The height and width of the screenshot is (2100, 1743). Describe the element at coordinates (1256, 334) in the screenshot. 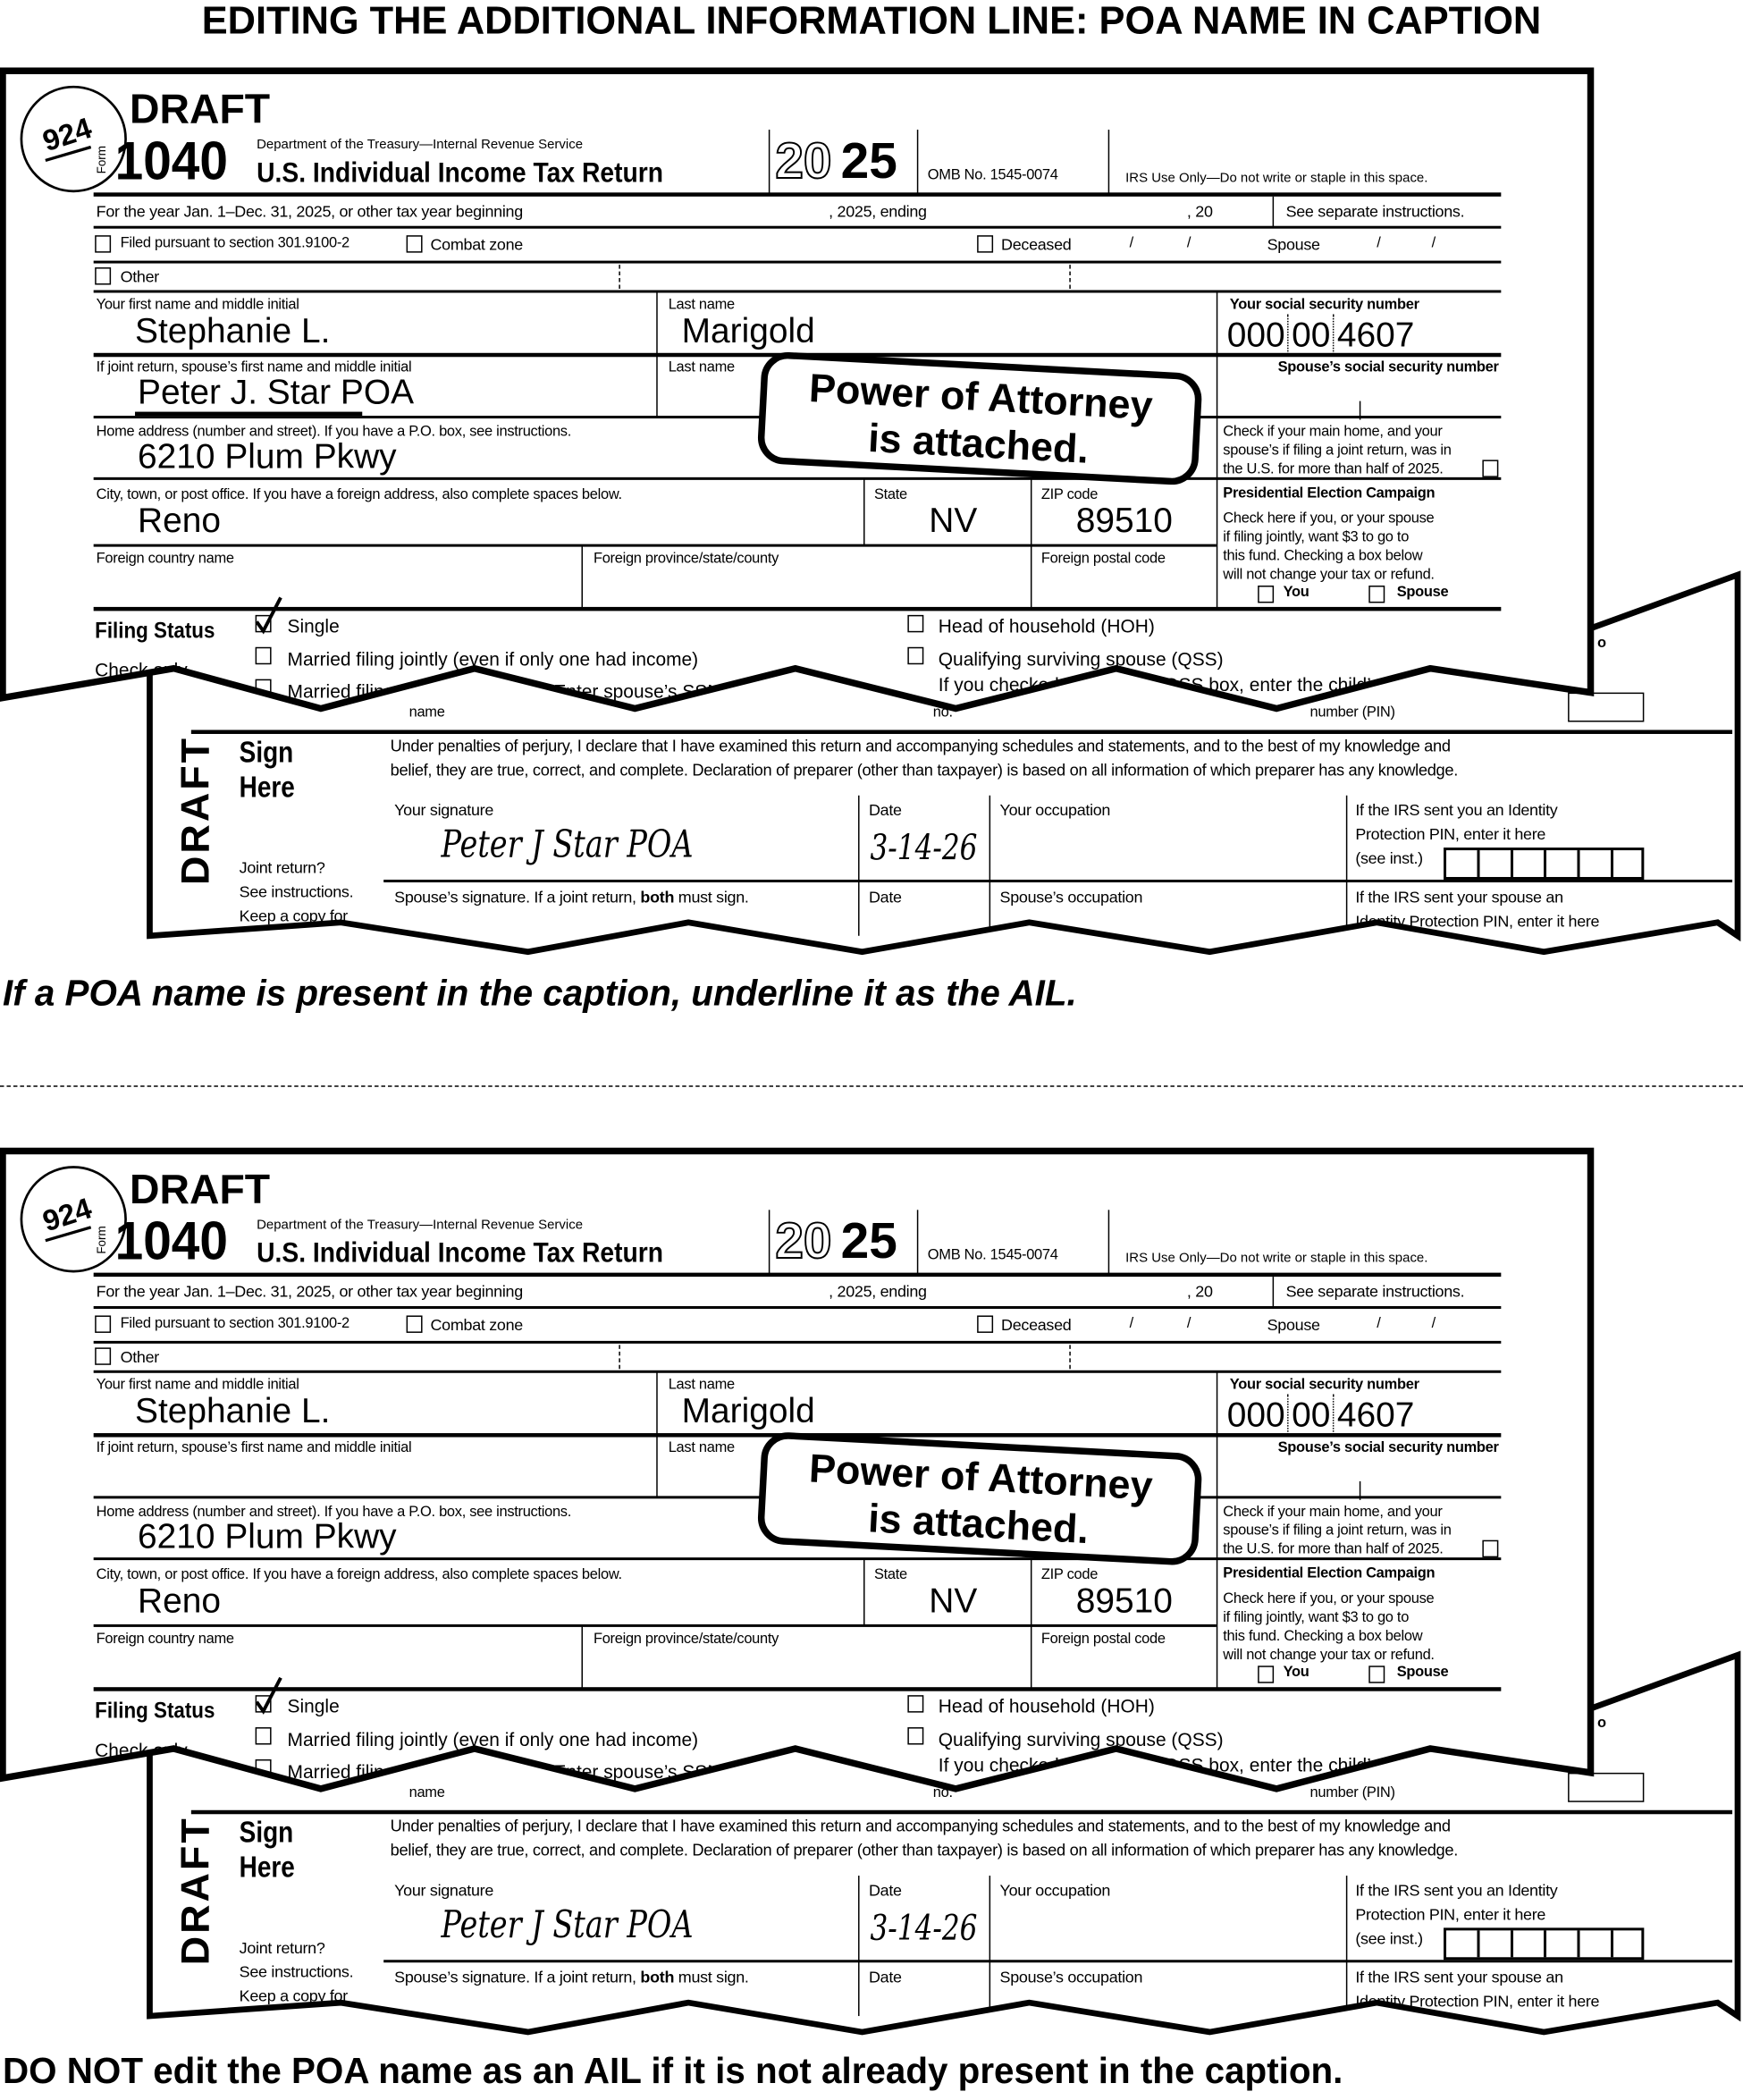

I see `ssn-part-1: 000` at that location.